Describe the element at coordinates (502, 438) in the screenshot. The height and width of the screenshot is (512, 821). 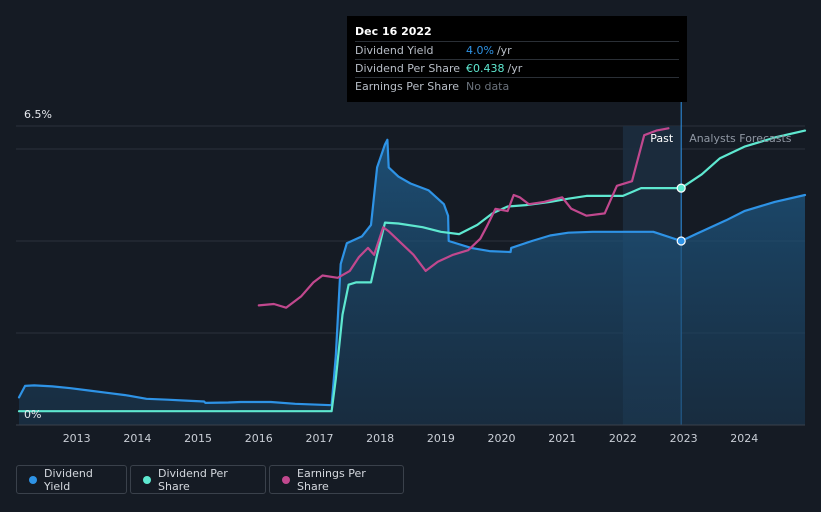
I see `x-tick-label: 2020` at that location.